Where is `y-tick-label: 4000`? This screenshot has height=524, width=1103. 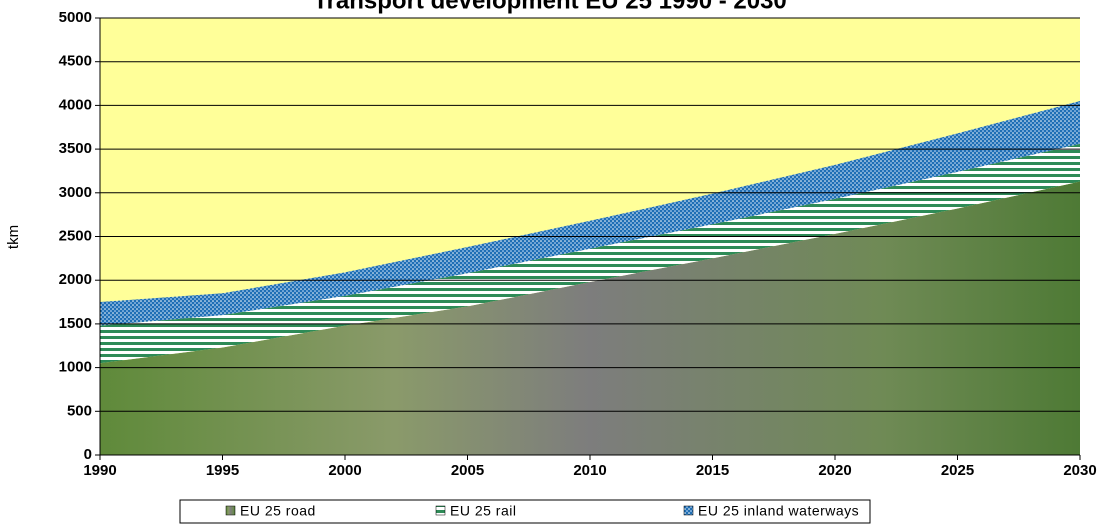
y-tick-label: 4000 is located at coordinates (75, 104).